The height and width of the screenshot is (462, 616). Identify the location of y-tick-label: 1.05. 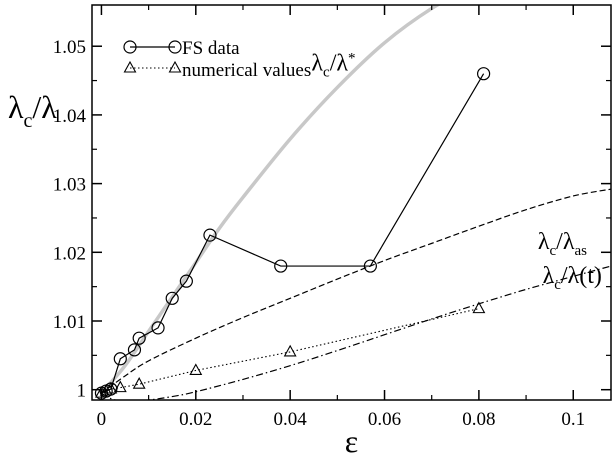
(69, 47).